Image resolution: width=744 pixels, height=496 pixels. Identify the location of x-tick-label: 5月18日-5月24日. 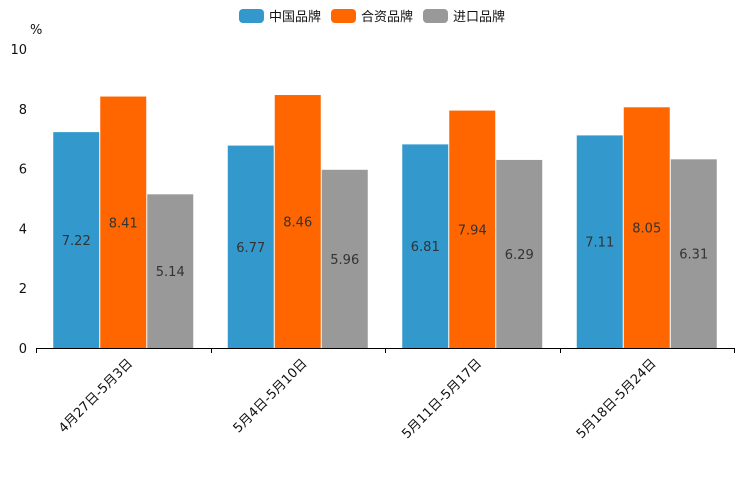
(617, 399).